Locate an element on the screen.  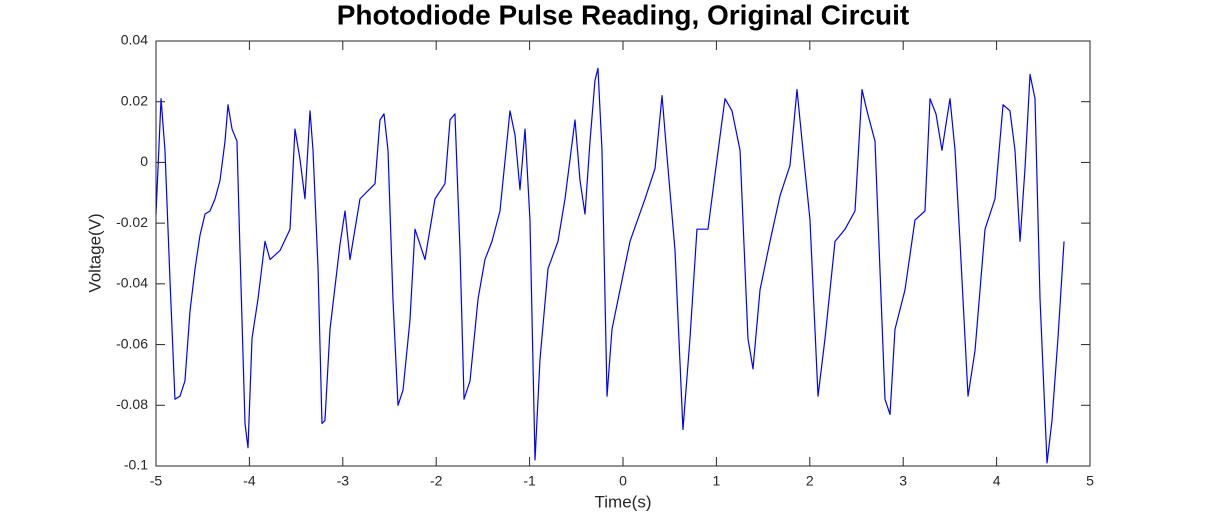
y-tick-label: 0.02 is located at coordinates (134, 100).